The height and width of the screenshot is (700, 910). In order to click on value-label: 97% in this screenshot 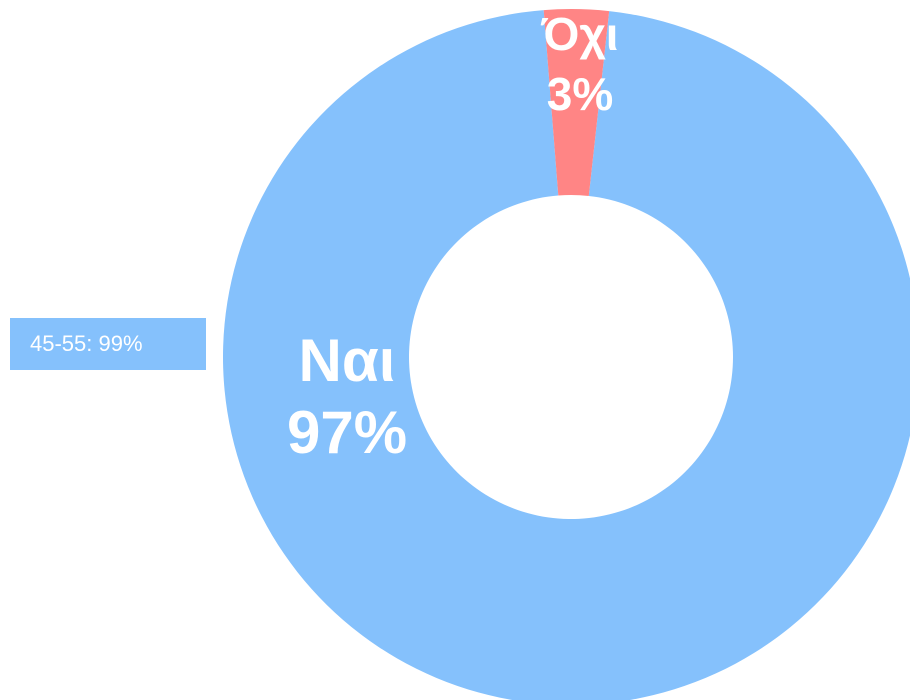, I will do `click(347, 432)`.